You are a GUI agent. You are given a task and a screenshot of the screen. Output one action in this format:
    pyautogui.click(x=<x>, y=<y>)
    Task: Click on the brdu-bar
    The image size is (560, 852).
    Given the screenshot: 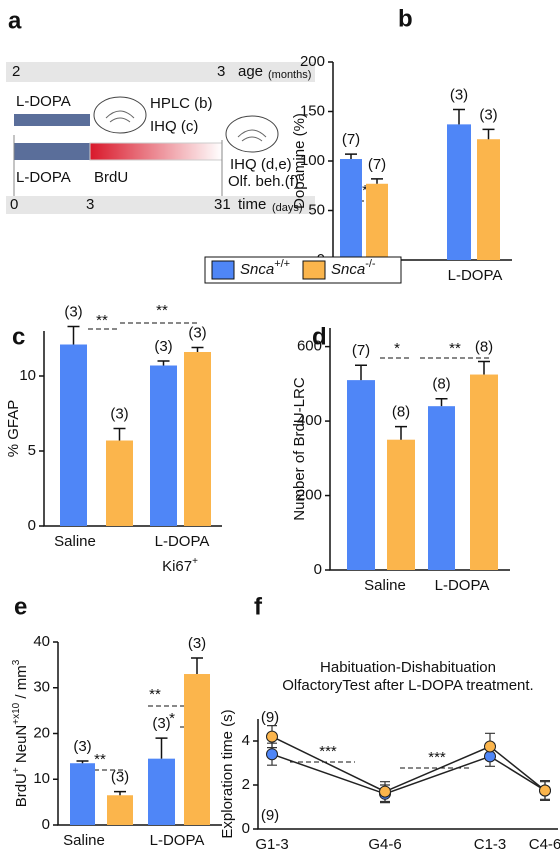 What is the action you would take?
    pyautogui.click(x=156, y=151)
    